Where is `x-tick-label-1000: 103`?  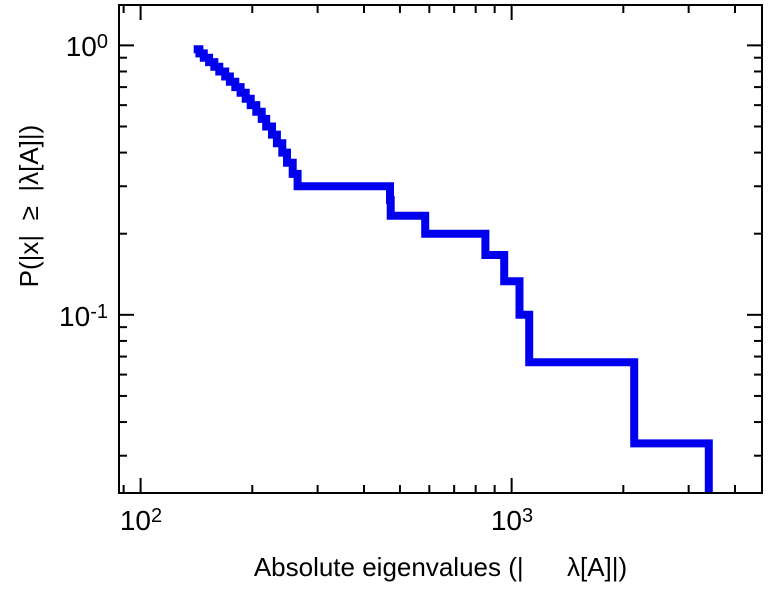 x-tick-label-1000: 103 is located at coordinates (512, 518).